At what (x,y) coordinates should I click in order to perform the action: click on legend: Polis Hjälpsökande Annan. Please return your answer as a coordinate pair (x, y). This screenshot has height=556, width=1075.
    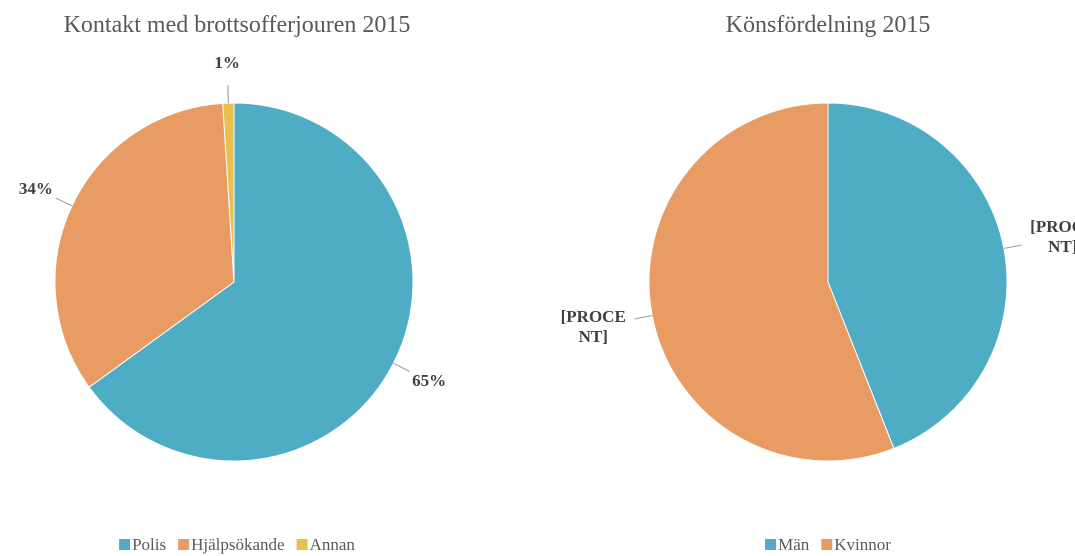
    Looking at the image, I should click on (237, 544).